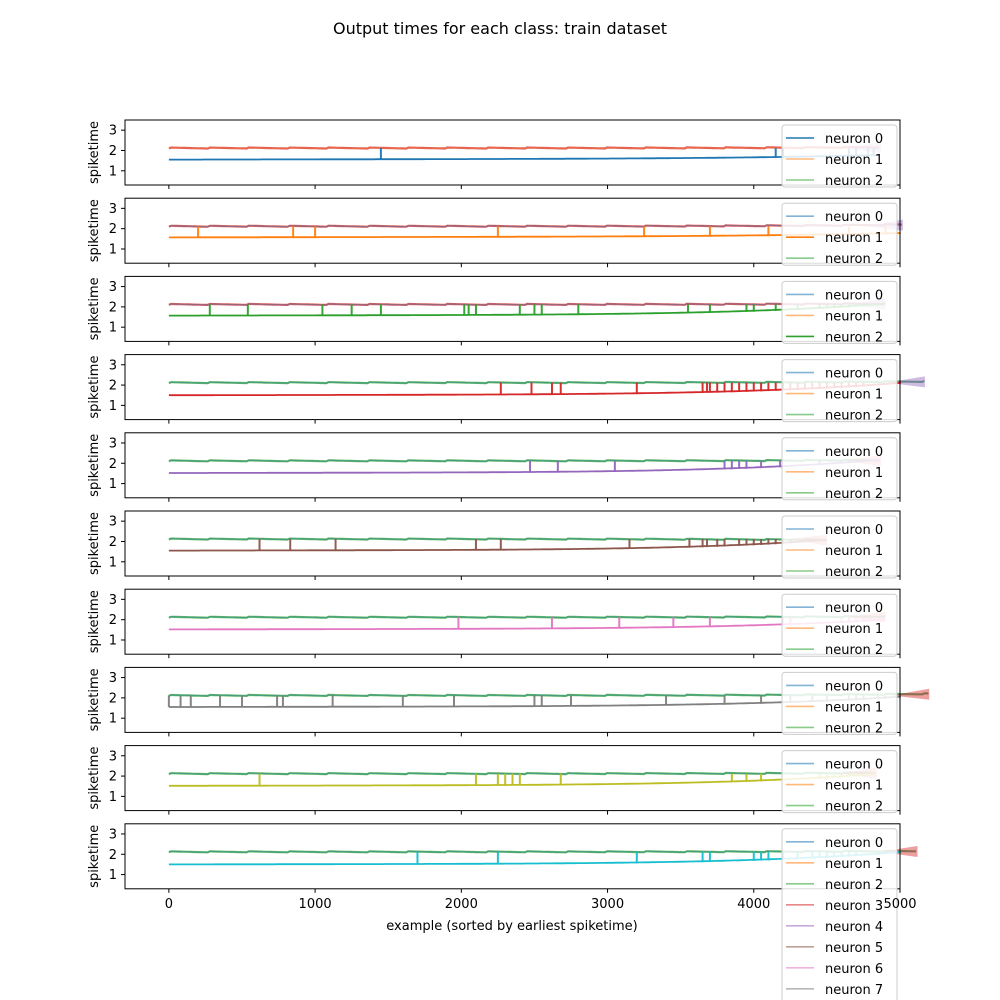 The image size is (1000, 1000). What do you see at coordinates (315, 904) in the screenshot?
I see `x-tick-label: 1000` at bounding box center [315, 904].